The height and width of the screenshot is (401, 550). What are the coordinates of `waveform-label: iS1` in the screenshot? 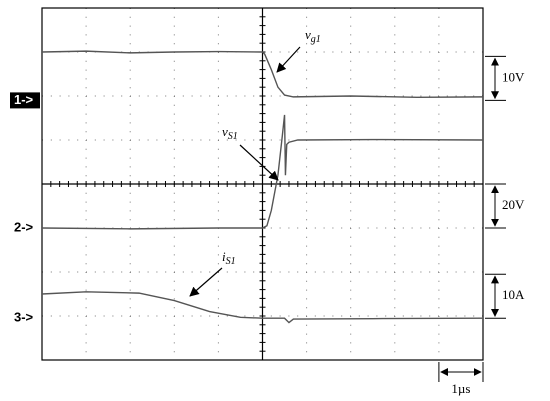 It's located at (229, 258).